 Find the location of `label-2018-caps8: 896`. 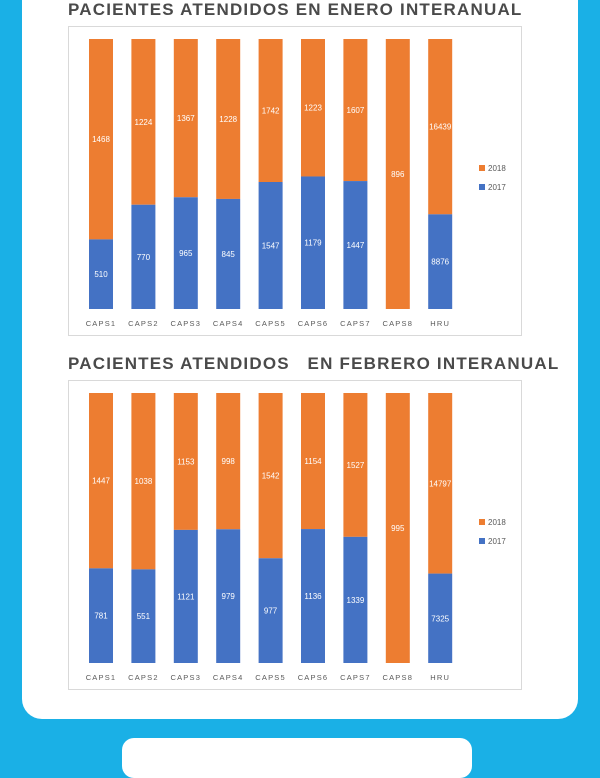

label-2018-caps8: 896 is located at coordinates (398, 174).